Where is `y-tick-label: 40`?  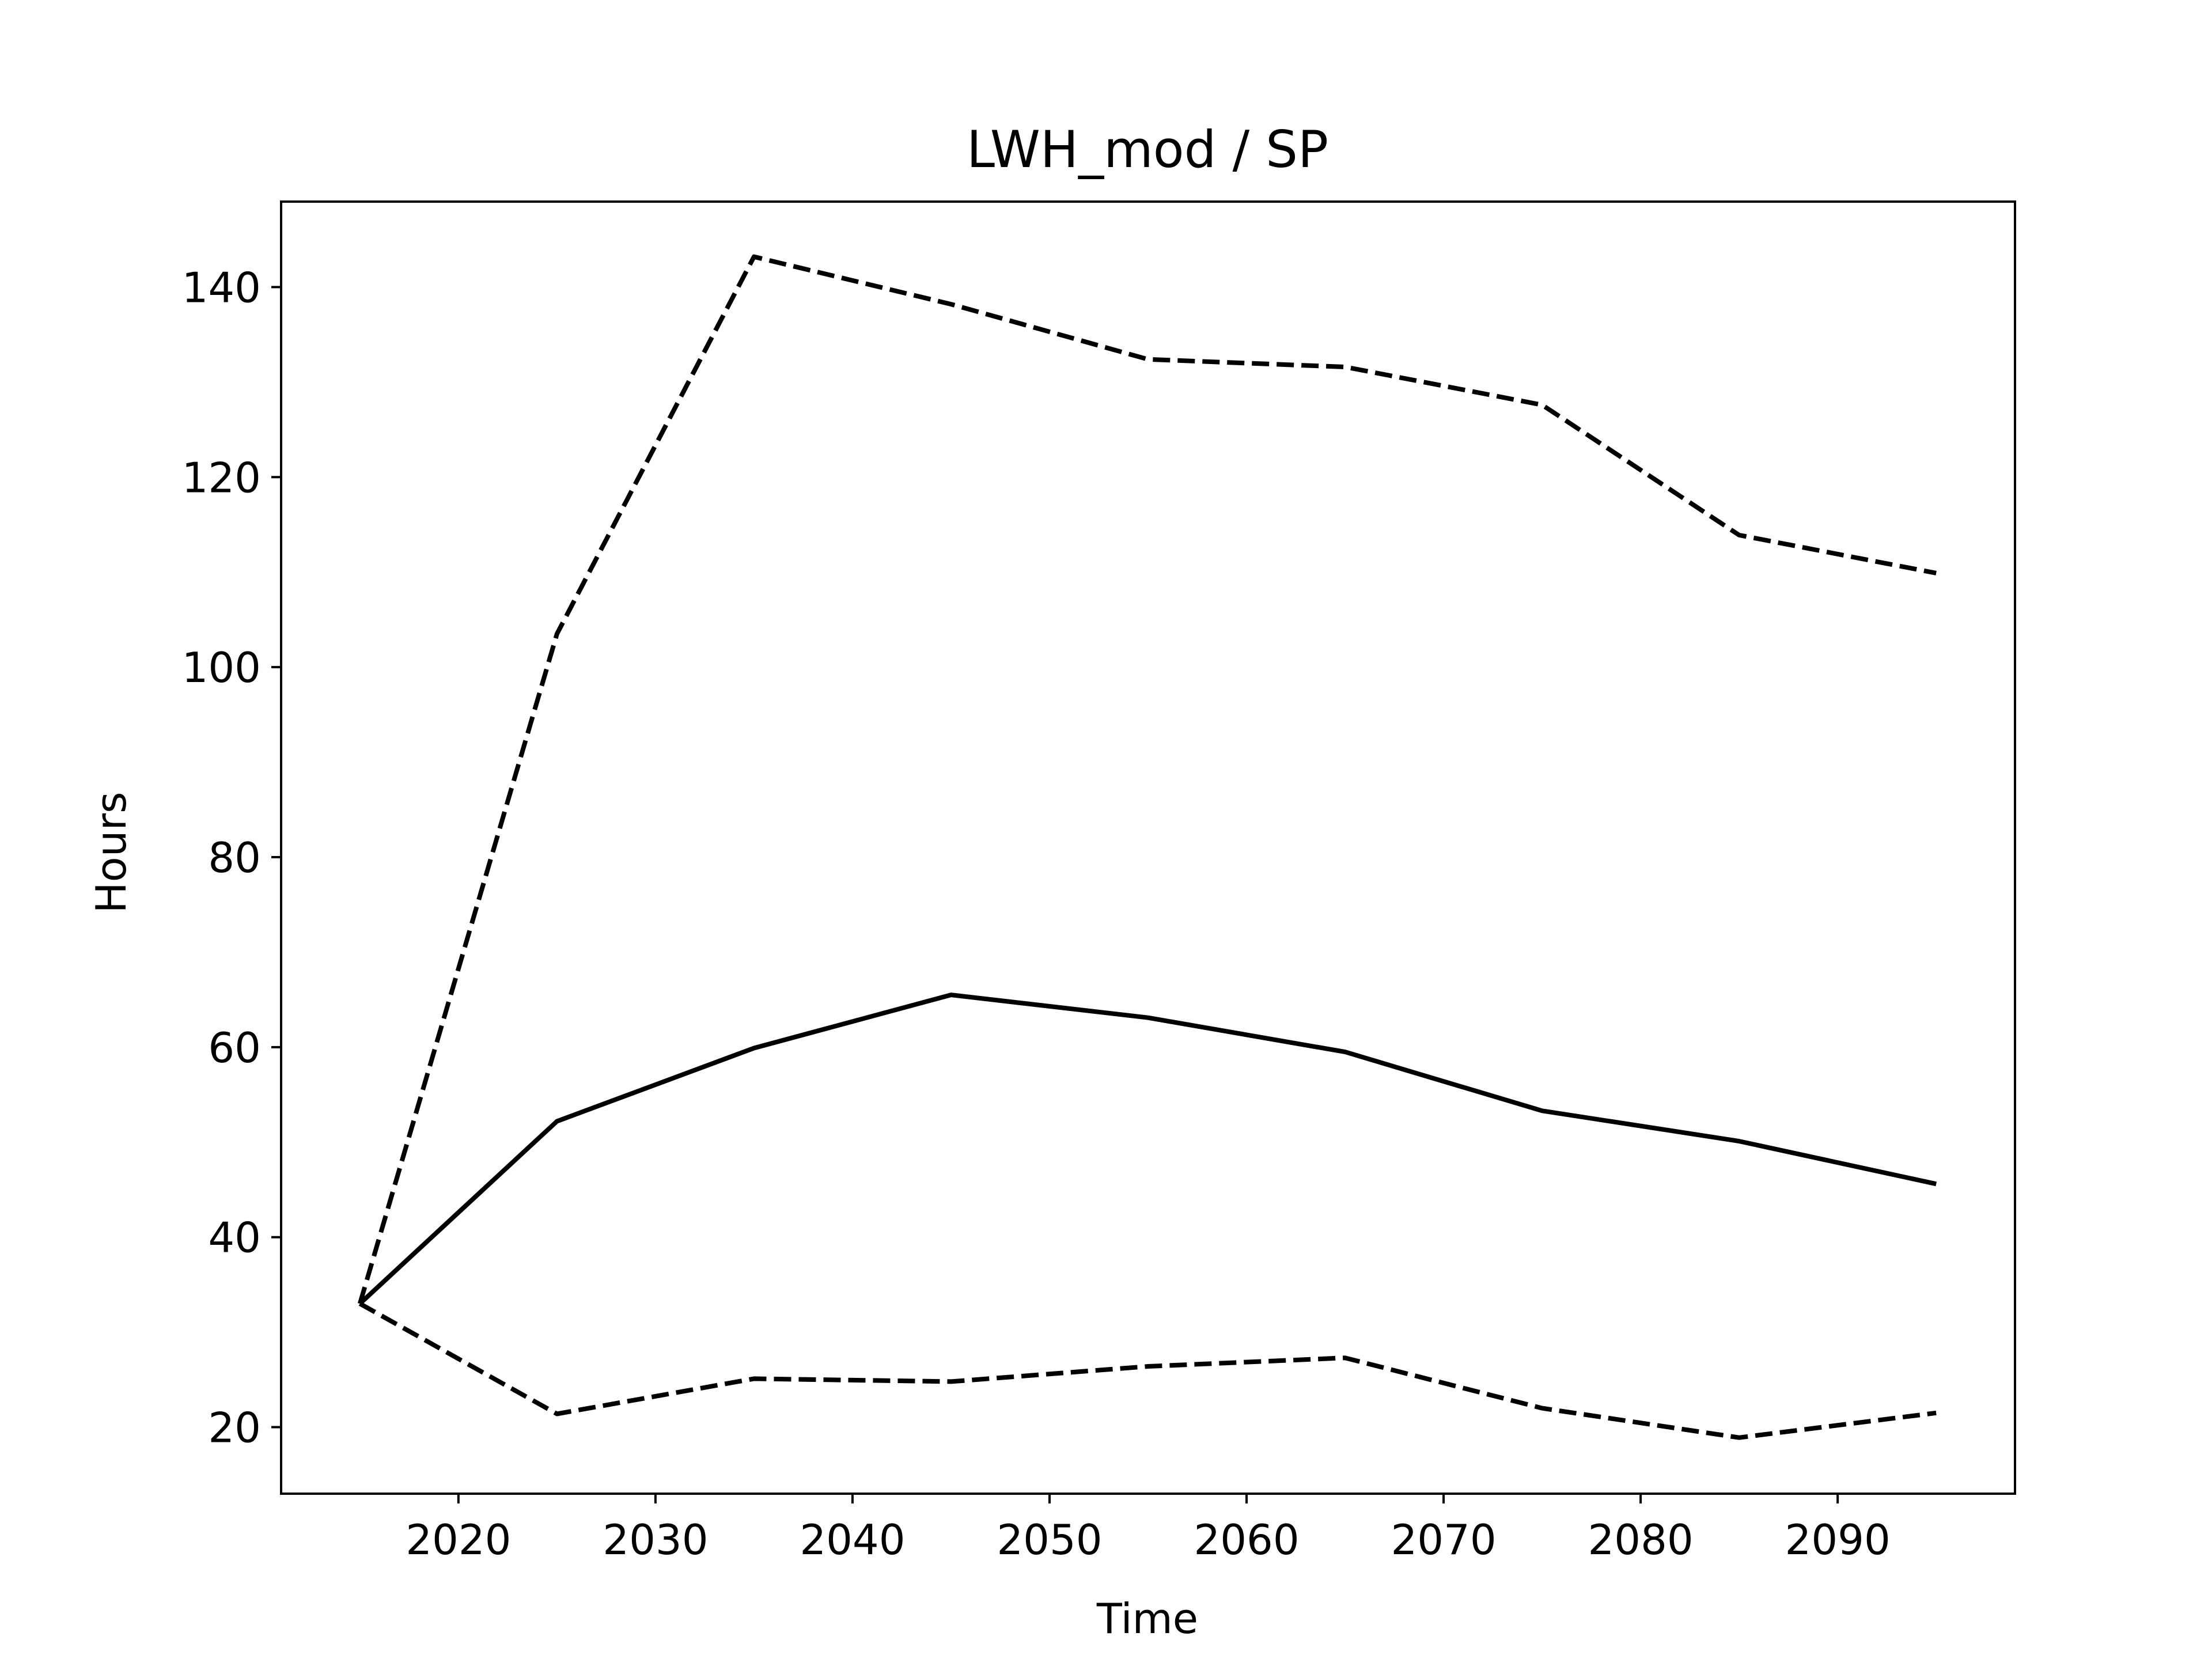 y-tick-label: 40 is located at coordinates (234, 1238).